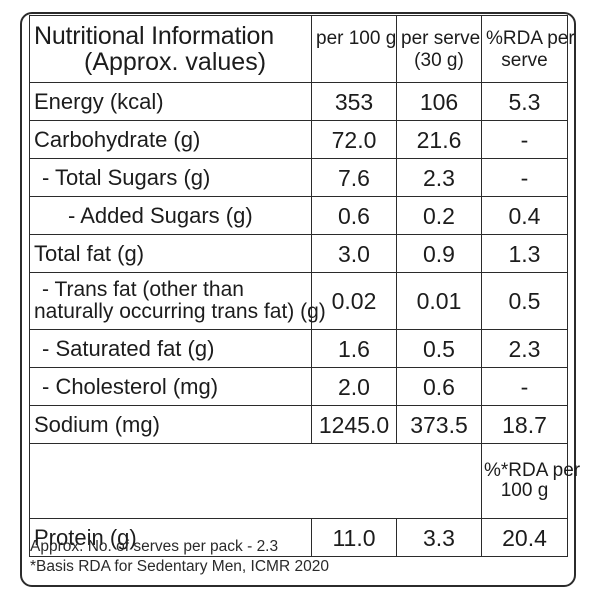  Describe the element at coordinates (524, 490) in the screenshot. I see `rda-per100-line2: 100 g` at that location.